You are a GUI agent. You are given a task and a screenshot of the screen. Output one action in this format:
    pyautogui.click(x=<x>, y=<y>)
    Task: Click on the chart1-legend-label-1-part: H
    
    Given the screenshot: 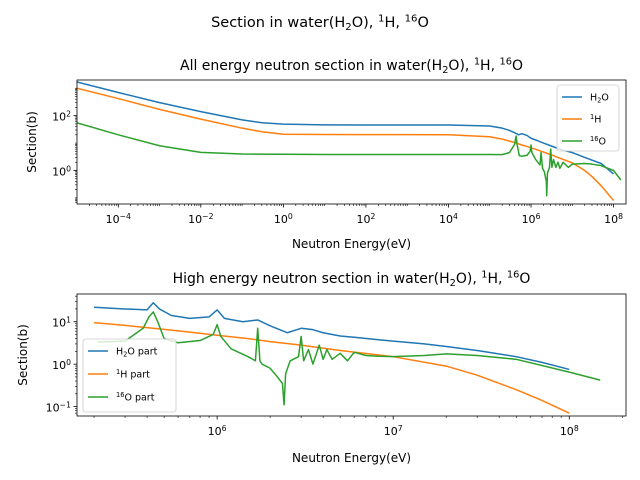 What is the action you would take?
    pyautogui.click(x=597, y=120)
    